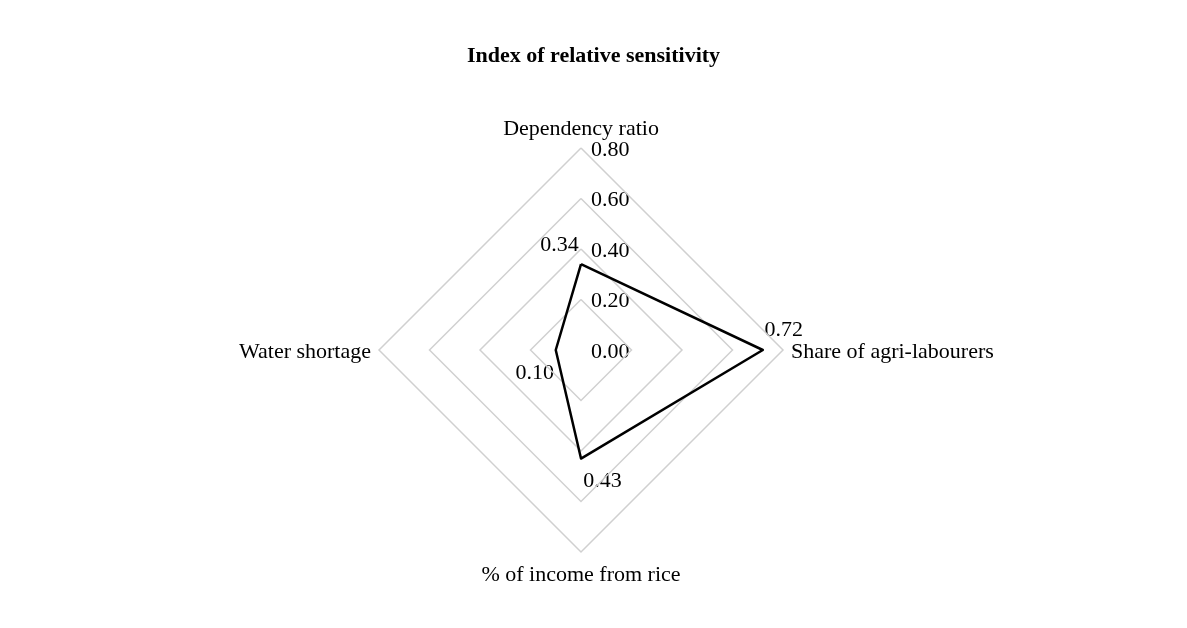  What do you see at coordinates (305, 350) in the screenshot?
I see `spoke-label: Water shortage` at bounding box center [305, 350].